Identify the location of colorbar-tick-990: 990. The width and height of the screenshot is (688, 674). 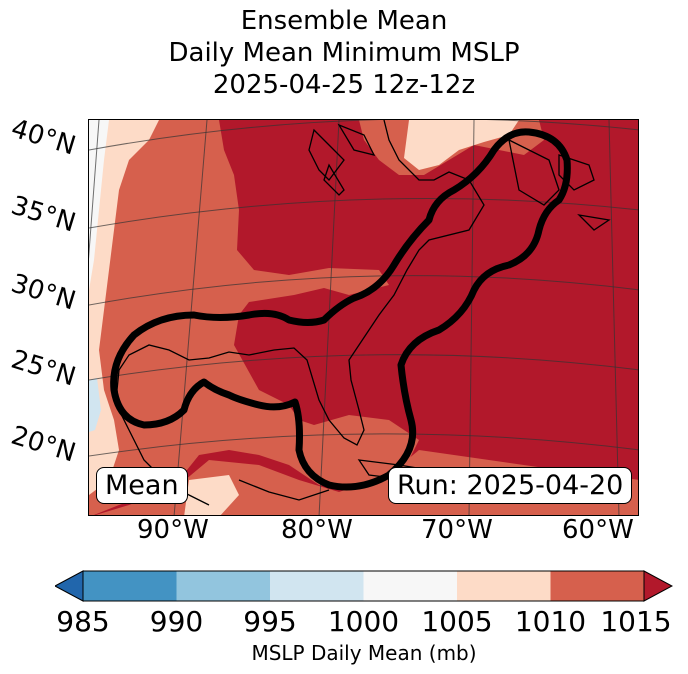
(176, 621).